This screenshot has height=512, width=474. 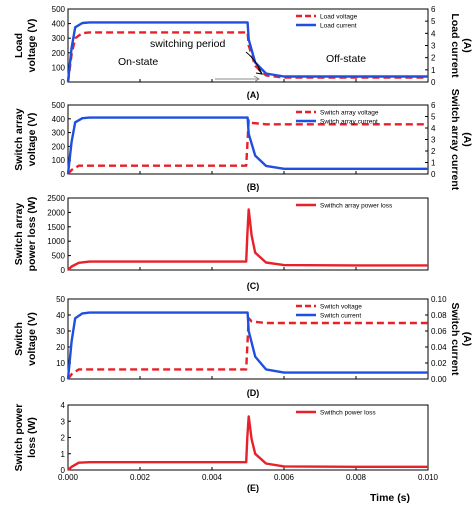 I want to click on y2-tick-label: 0.10, so click(x=439, y=299).